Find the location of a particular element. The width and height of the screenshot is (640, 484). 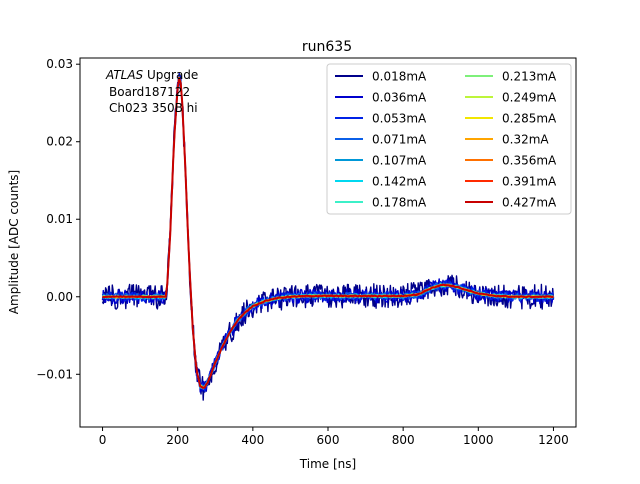

x-tick-label: 200 is located at coordinates (177, 440).